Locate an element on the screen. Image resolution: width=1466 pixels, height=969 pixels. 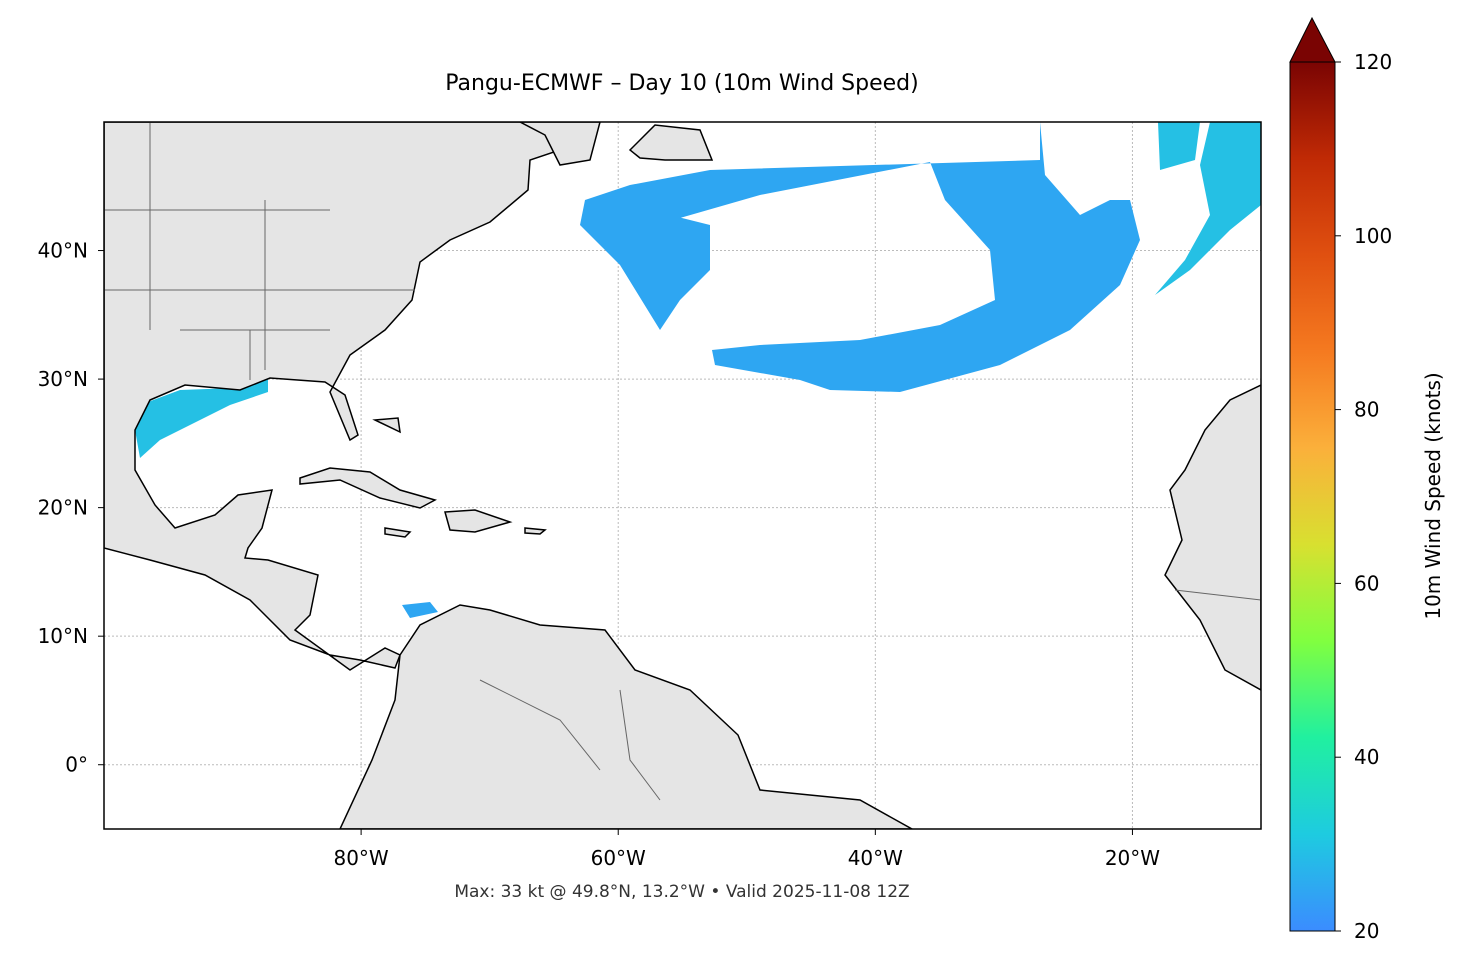
x-tick-label: 60°W is located at coordinates (618, 858).